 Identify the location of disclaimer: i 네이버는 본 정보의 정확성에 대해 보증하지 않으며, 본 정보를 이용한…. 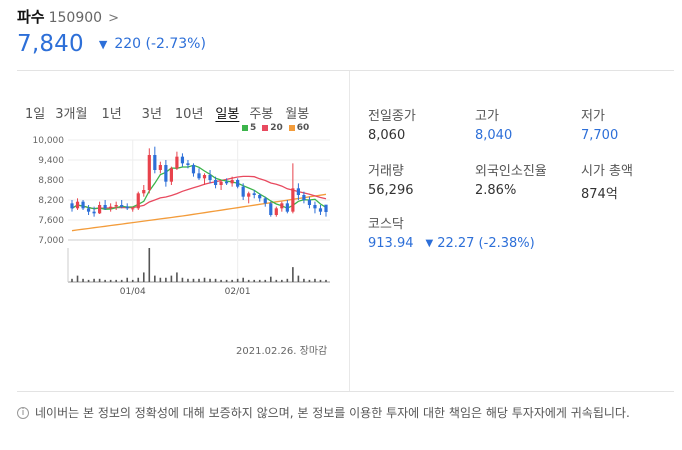
(347, 413).